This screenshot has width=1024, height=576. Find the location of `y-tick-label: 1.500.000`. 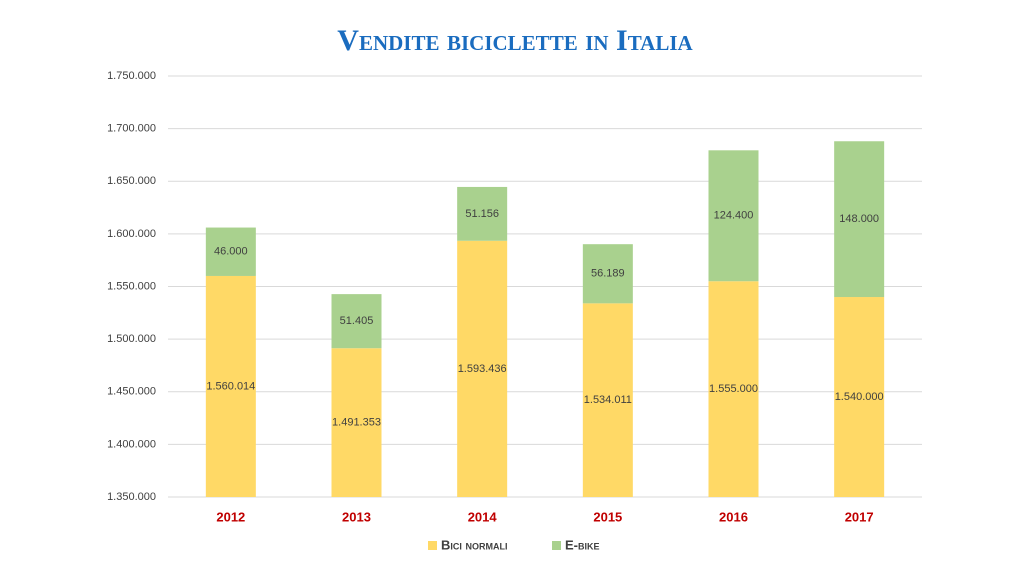

y-tick-label: 1.500.000 is located at coordinates (131, 339).